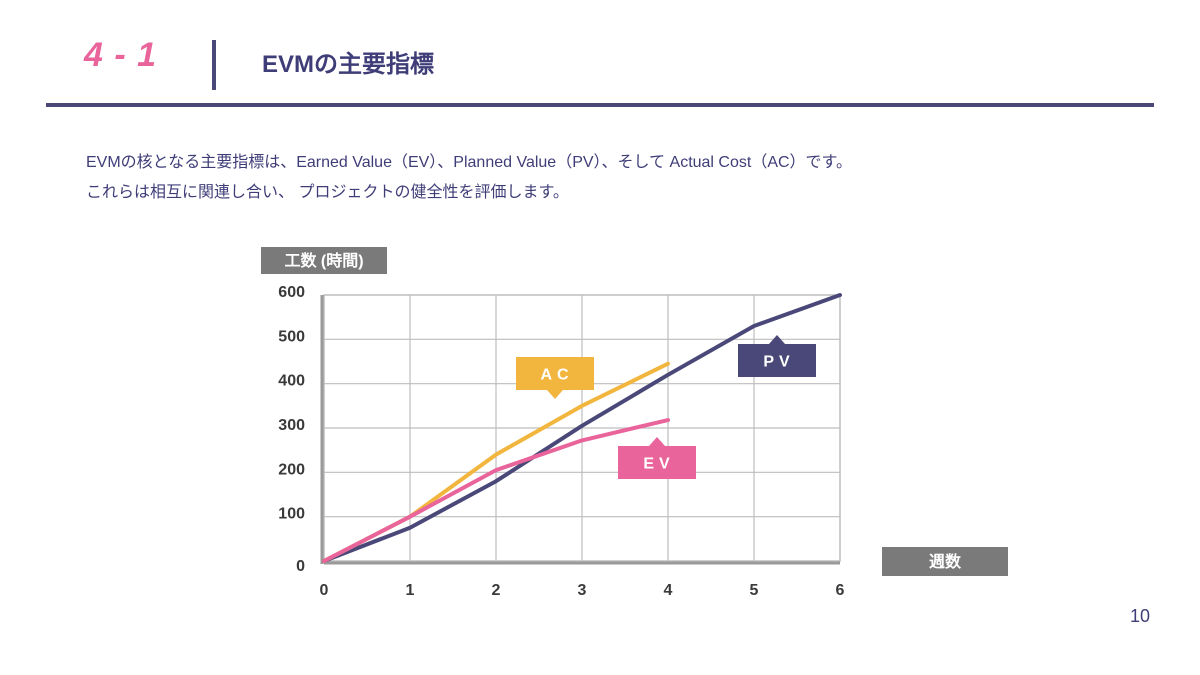  Describe the element at coordinates (300, 566) in the screenshot. I see `y-tick-label: 0` at that location.